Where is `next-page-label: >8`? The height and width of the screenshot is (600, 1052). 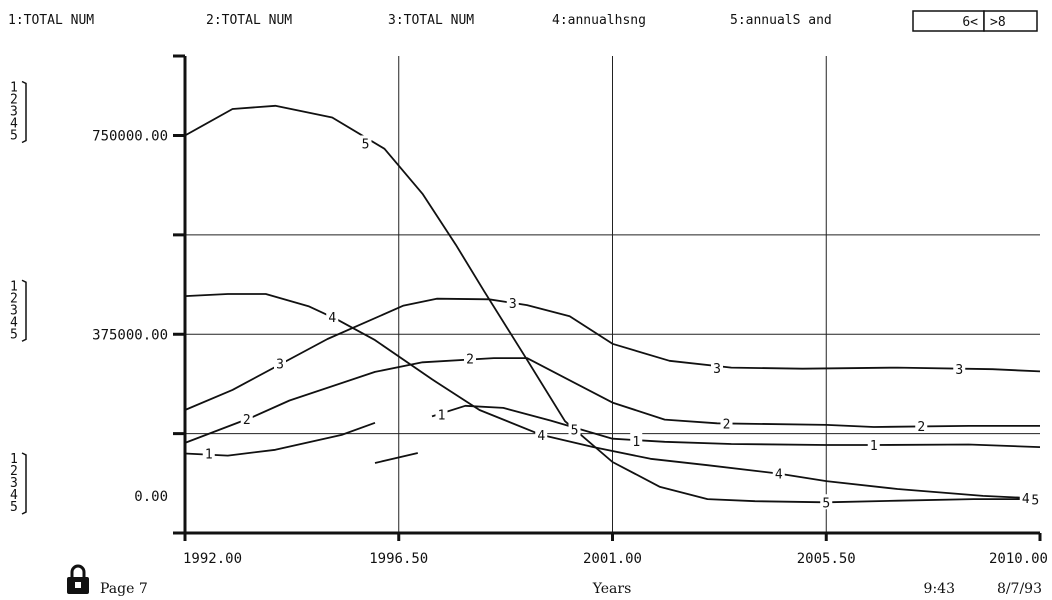
next-page-label: >8 is located at coordinates (998, 22).